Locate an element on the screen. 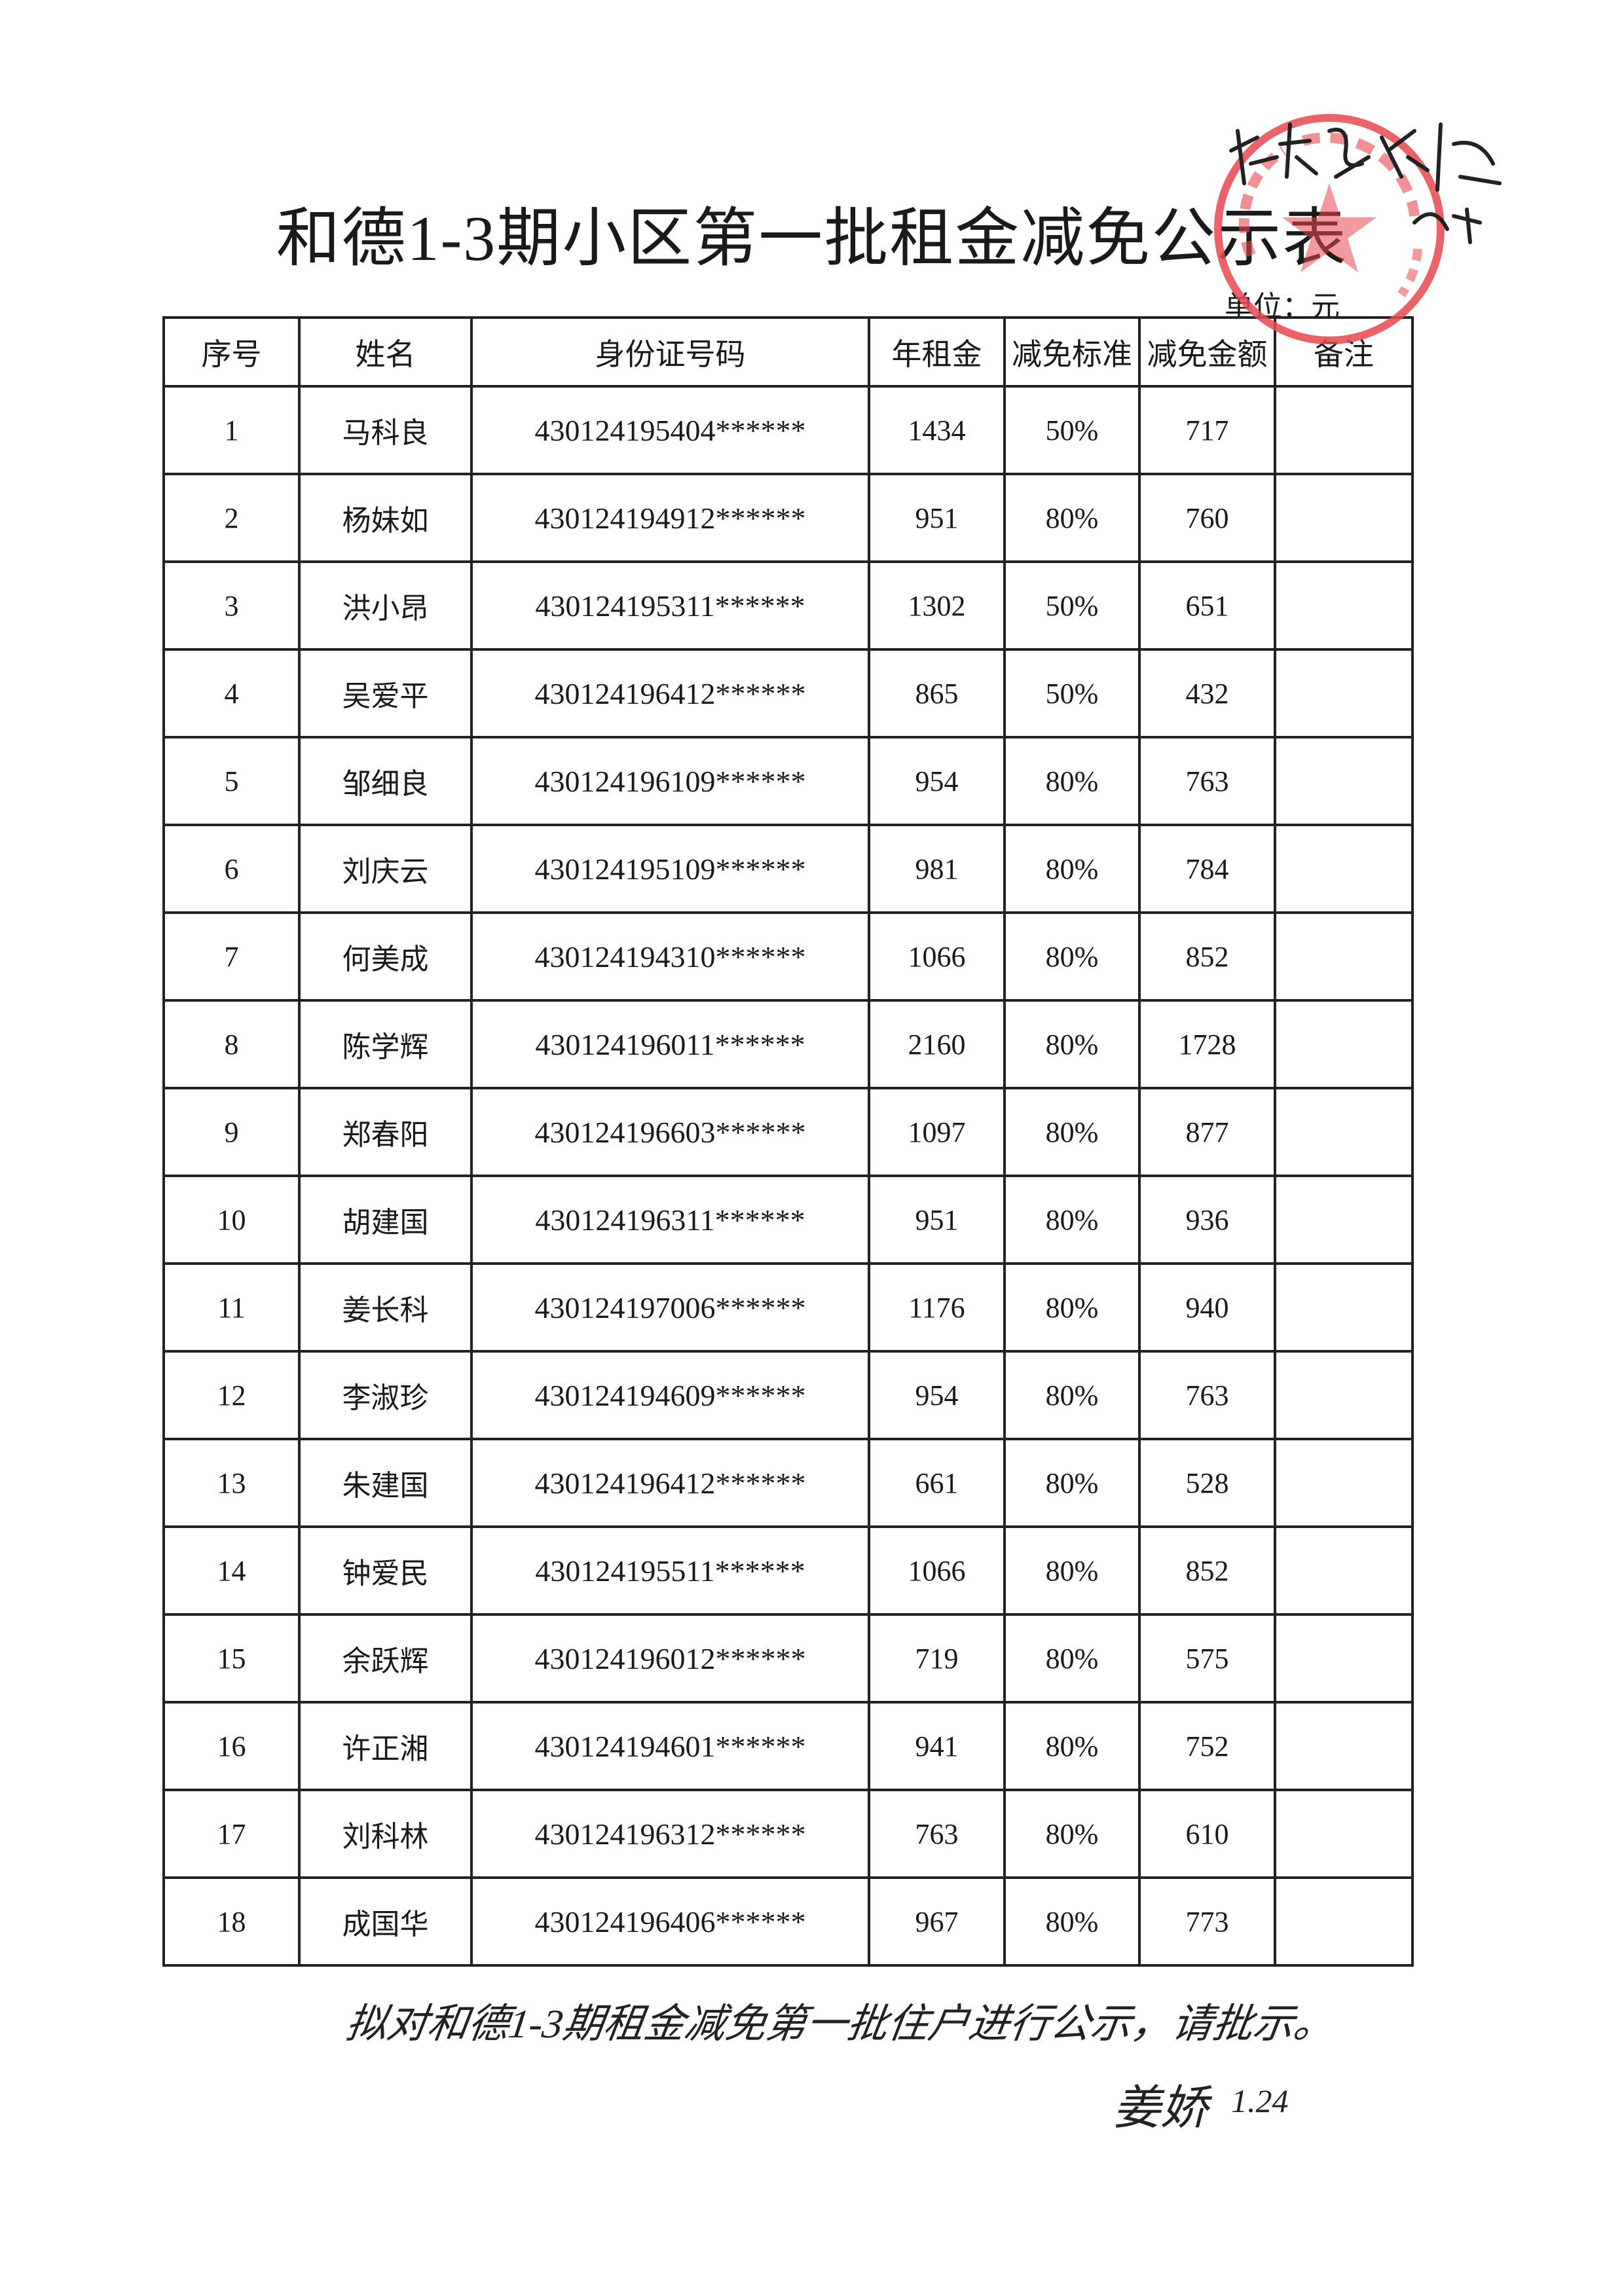 The image size is (1624, 2296). table-row: 1 马科良 430124195404****** 1434 50% 717 is located at coordinates (788, 430).